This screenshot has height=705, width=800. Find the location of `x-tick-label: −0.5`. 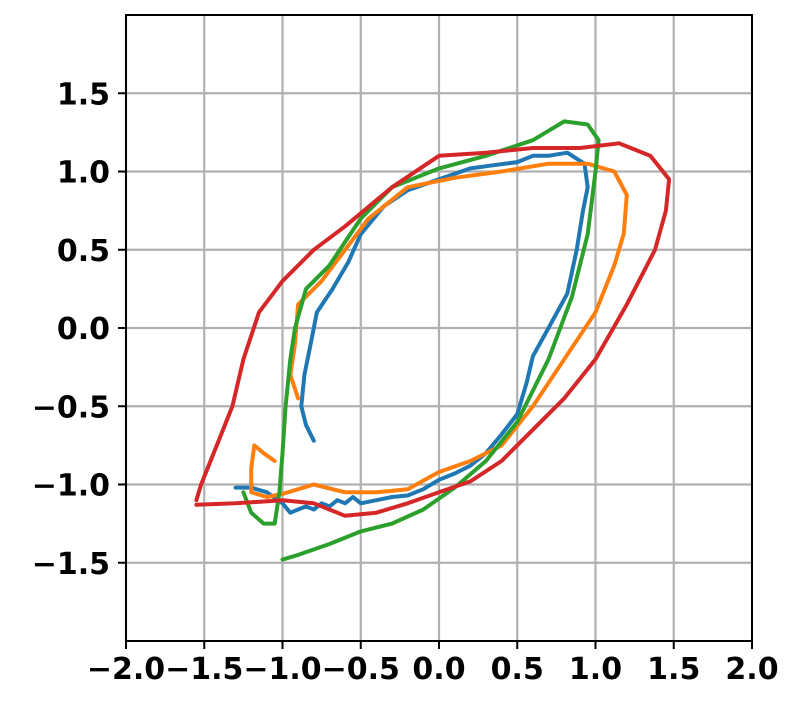

x-tick-label: −0.5 is located at coordinates (361, 669).